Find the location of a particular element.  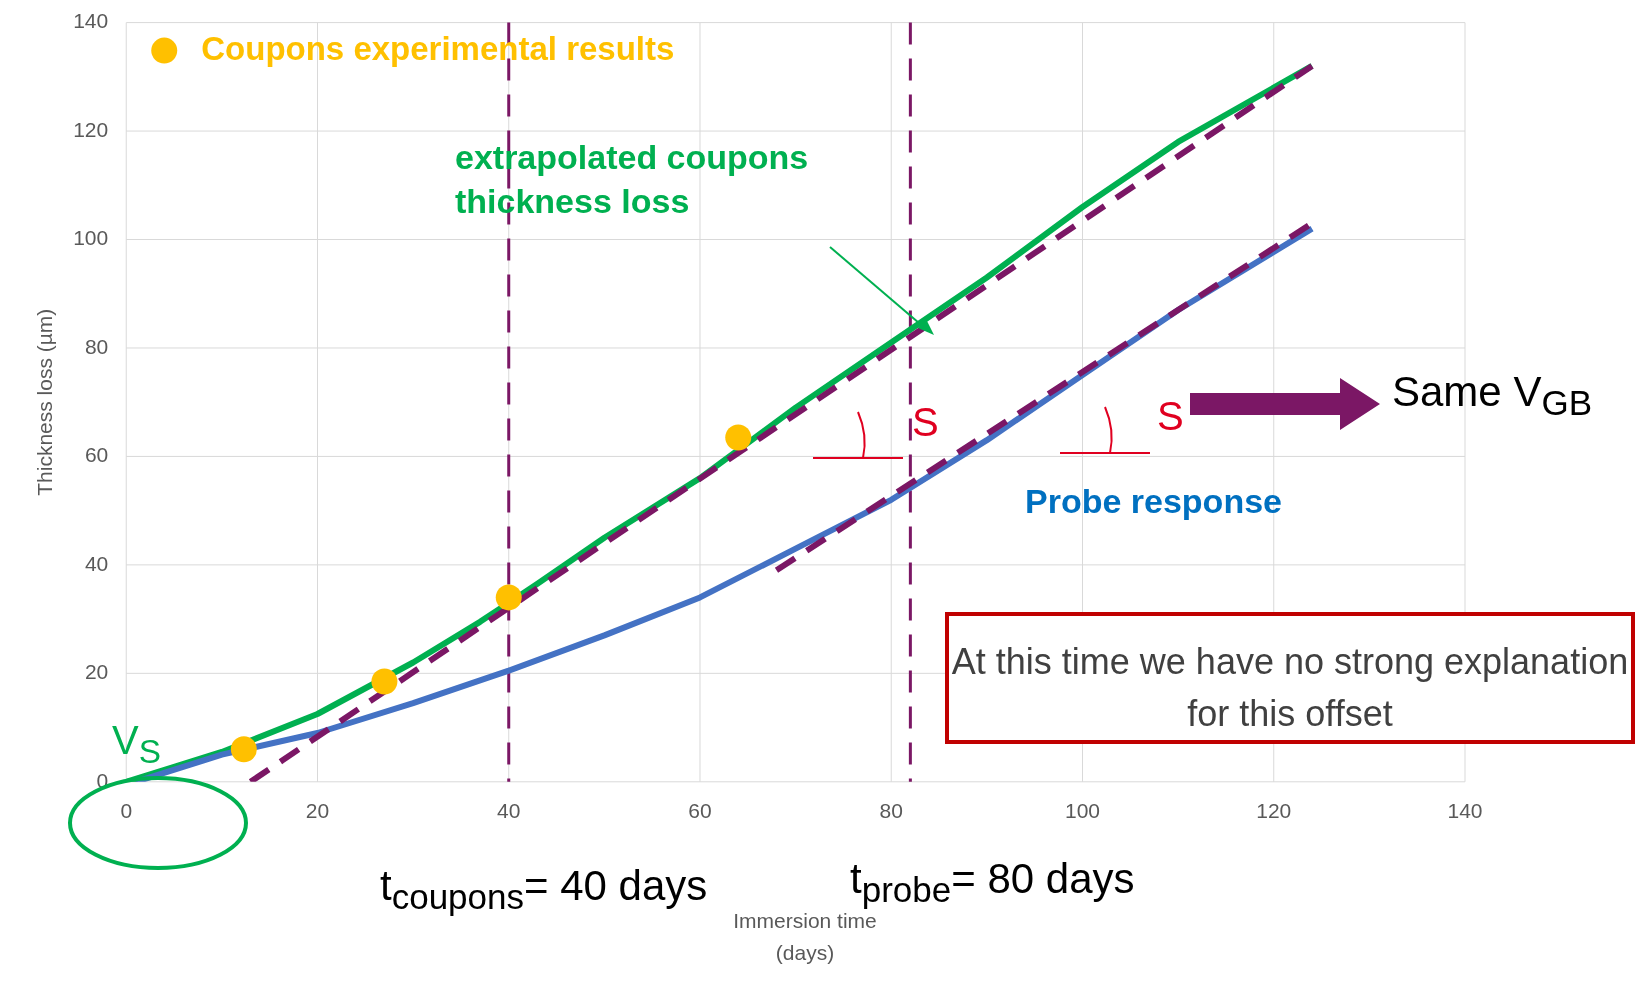

annotation: At this time we have no strong explanation for this offset is located at coordinates (1290, 678).